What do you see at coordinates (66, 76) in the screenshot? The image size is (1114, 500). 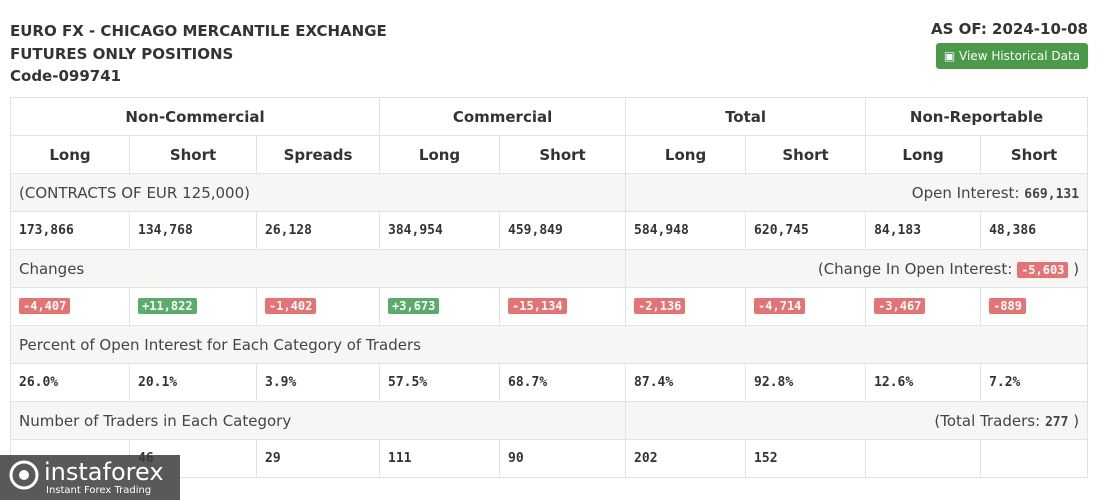 I see `title-line: Code-099741` at bounding box center [66, 76].